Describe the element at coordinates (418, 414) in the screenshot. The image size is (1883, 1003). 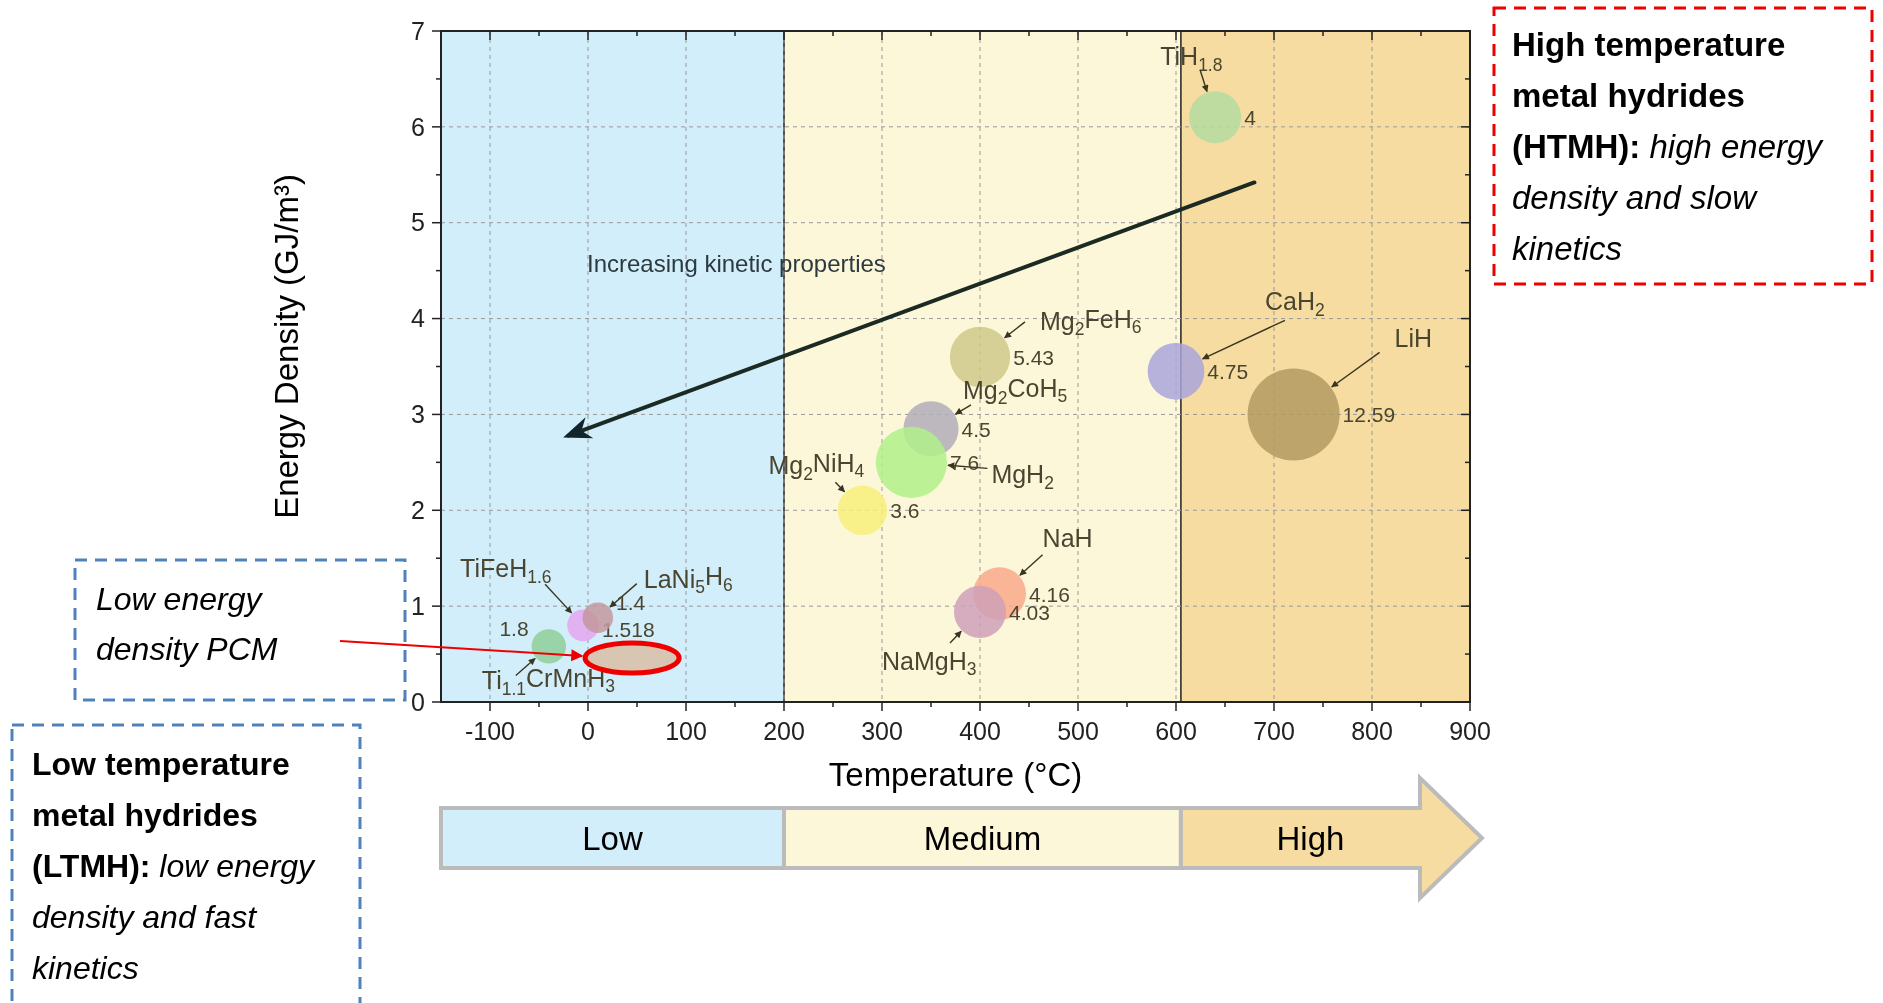
I see `y-tick-label: 3` at that location.